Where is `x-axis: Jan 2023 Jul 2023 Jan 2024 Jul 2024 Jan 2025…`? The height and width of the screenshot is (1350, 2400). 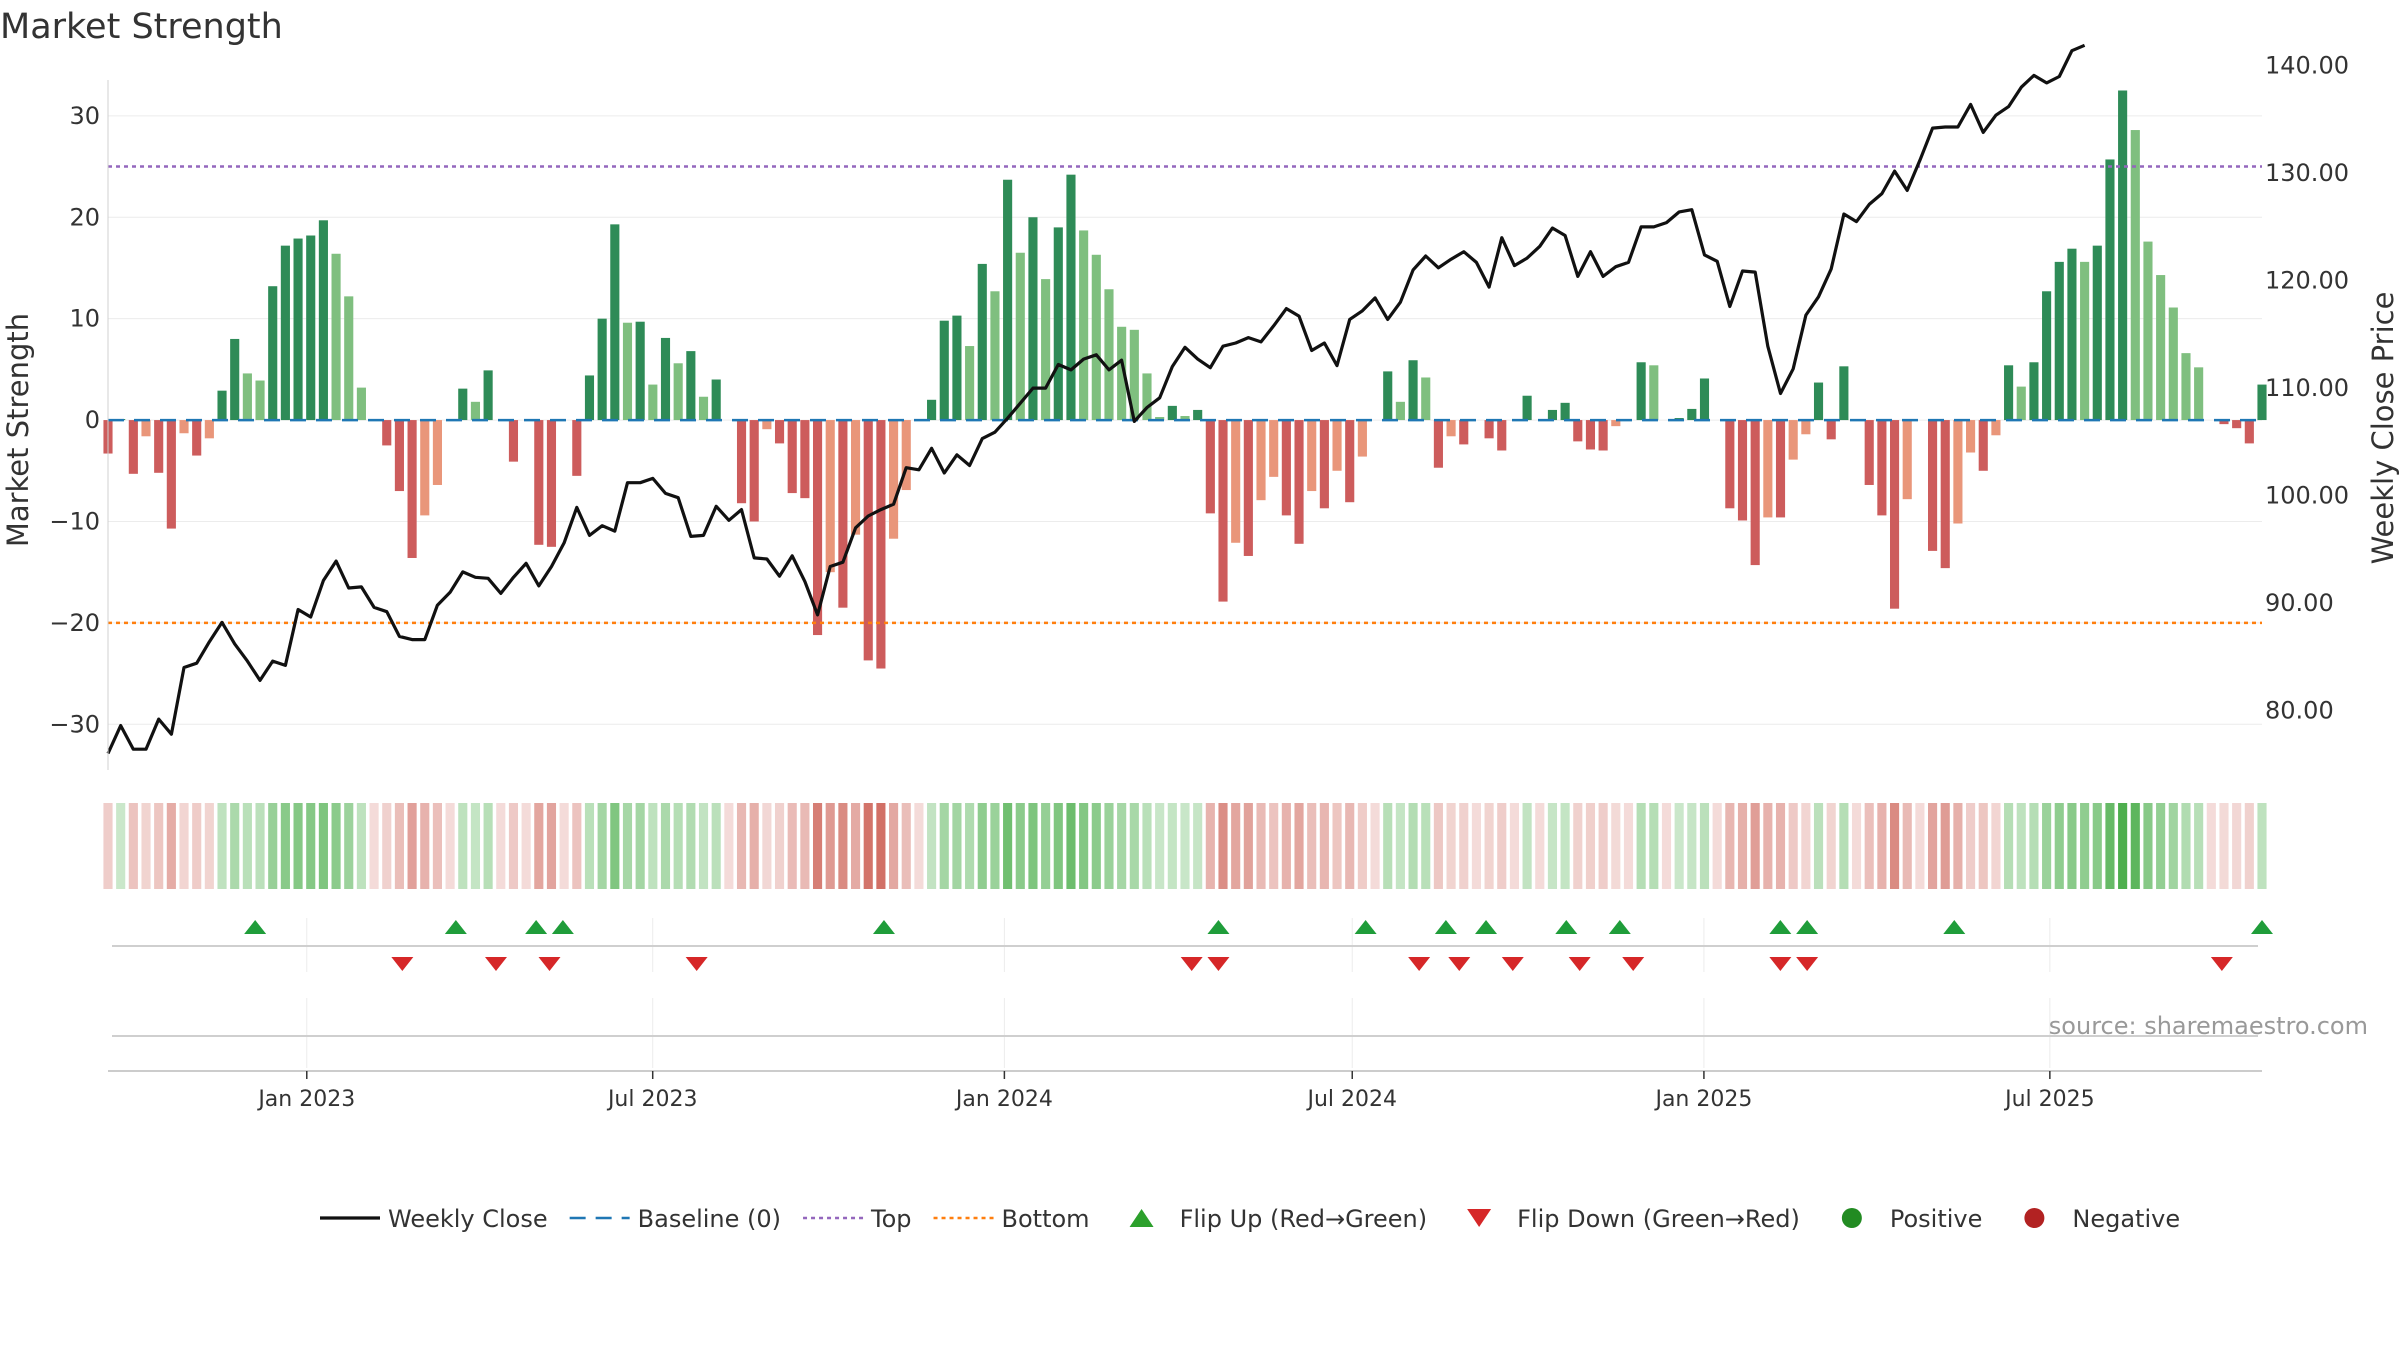
x-axis: Jan 2023 Jul 2023 Jan 2024 Jul 2024 Jan 2025… is located at coordinates (1185, 1091).